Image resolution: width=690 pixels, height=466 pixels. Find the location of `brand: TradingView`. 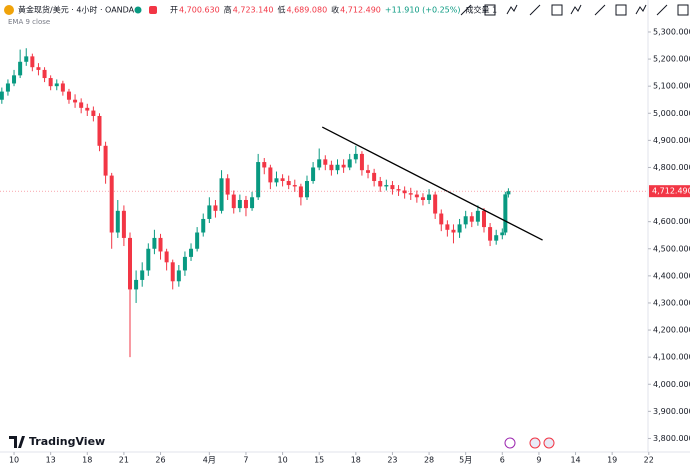

brand: TradingView is located at coordinates (57, 441).